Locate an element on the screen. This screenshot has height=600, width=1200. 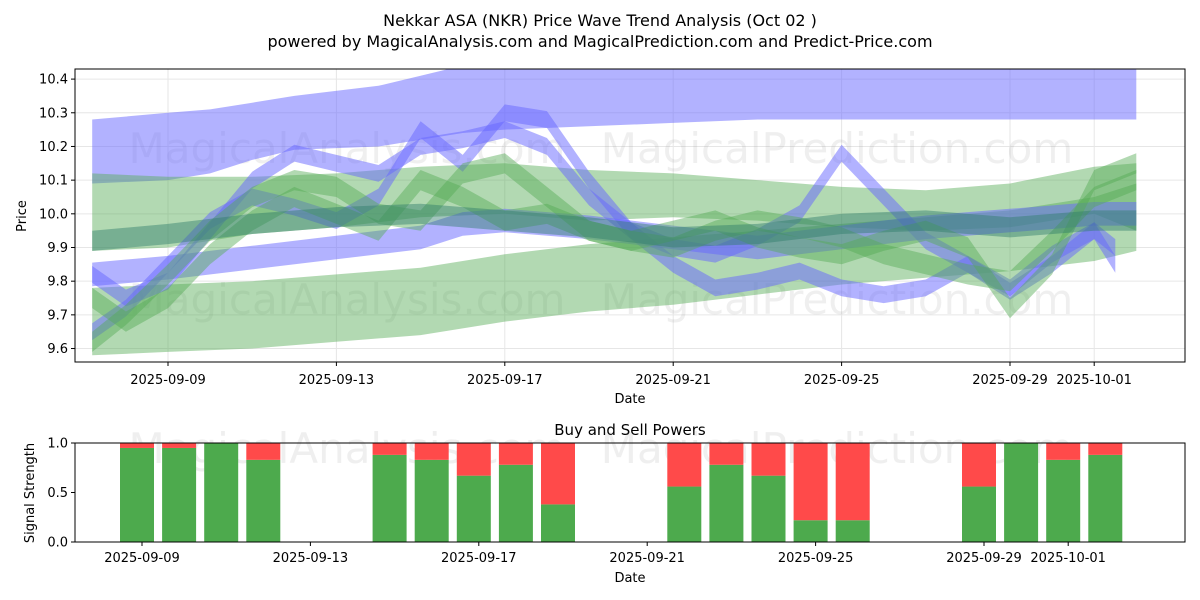
price-y-tick-label: 10.4 is located at coordinates (53, 80).